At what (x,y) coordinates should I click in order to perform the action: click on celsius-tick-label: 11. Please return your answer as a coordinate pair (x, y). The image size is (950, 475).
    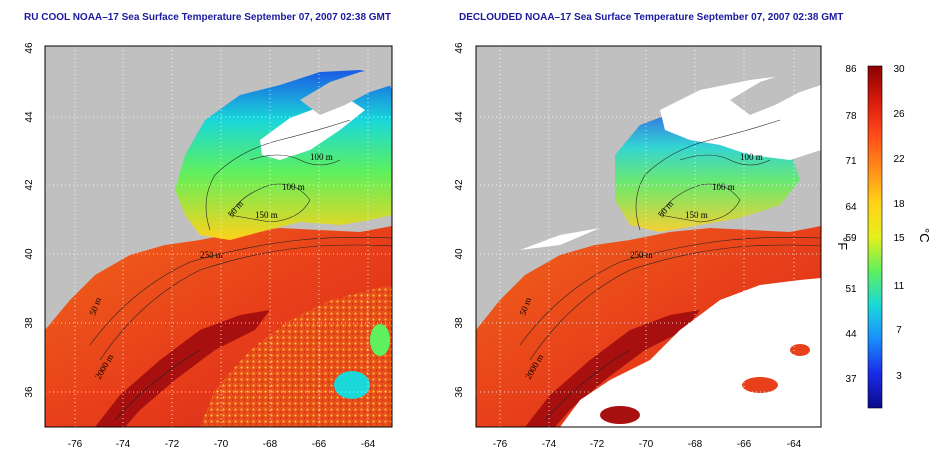
    Looking at the image, I should click on (899, 286).